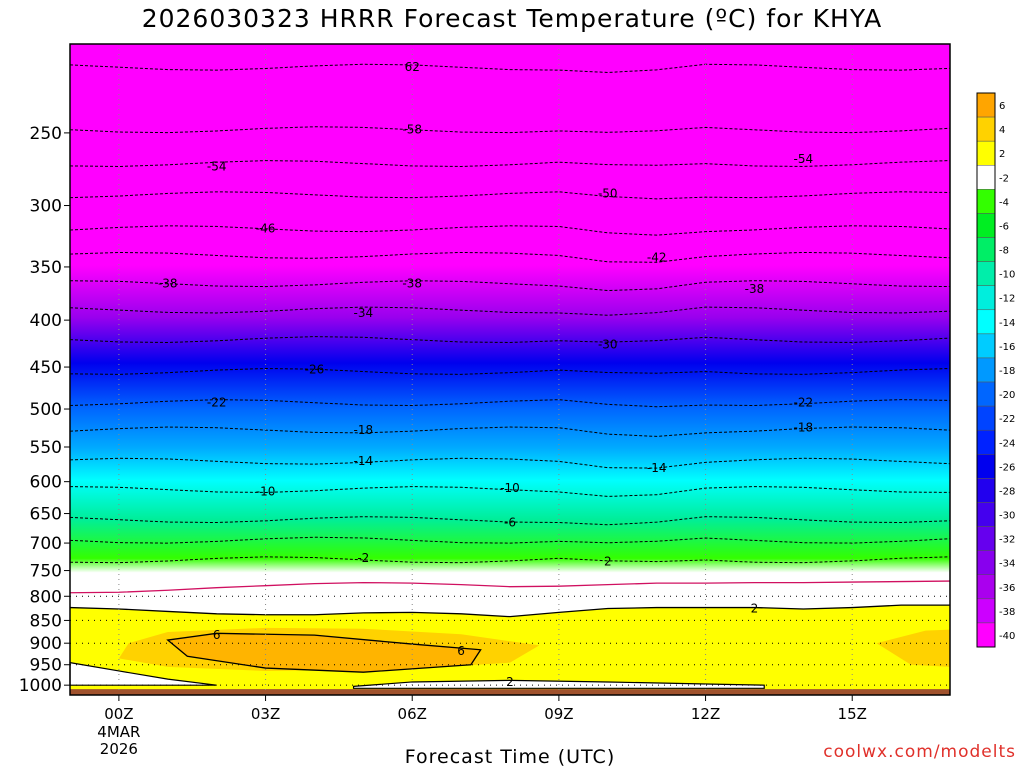  I want to click on x-axis-label: Forecast Time (UTC), so click(510, 757).